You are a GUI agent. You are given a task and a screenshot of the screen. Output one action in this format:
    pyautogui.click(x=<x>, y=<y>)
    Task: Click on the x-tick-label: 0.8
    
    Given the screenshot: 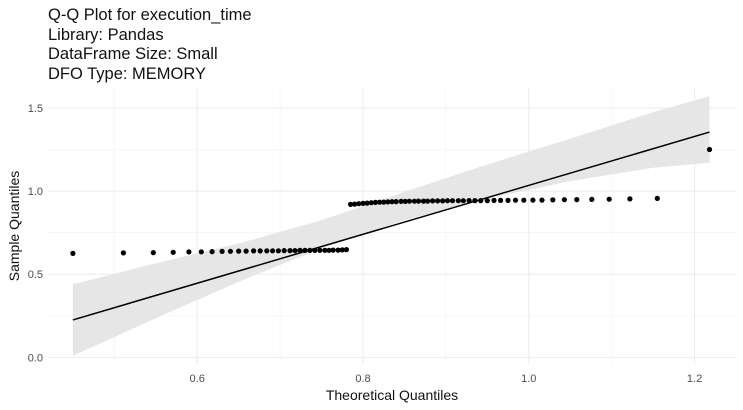 What is the action you would take?
    pyautogui.click(x=362, y=379)
    